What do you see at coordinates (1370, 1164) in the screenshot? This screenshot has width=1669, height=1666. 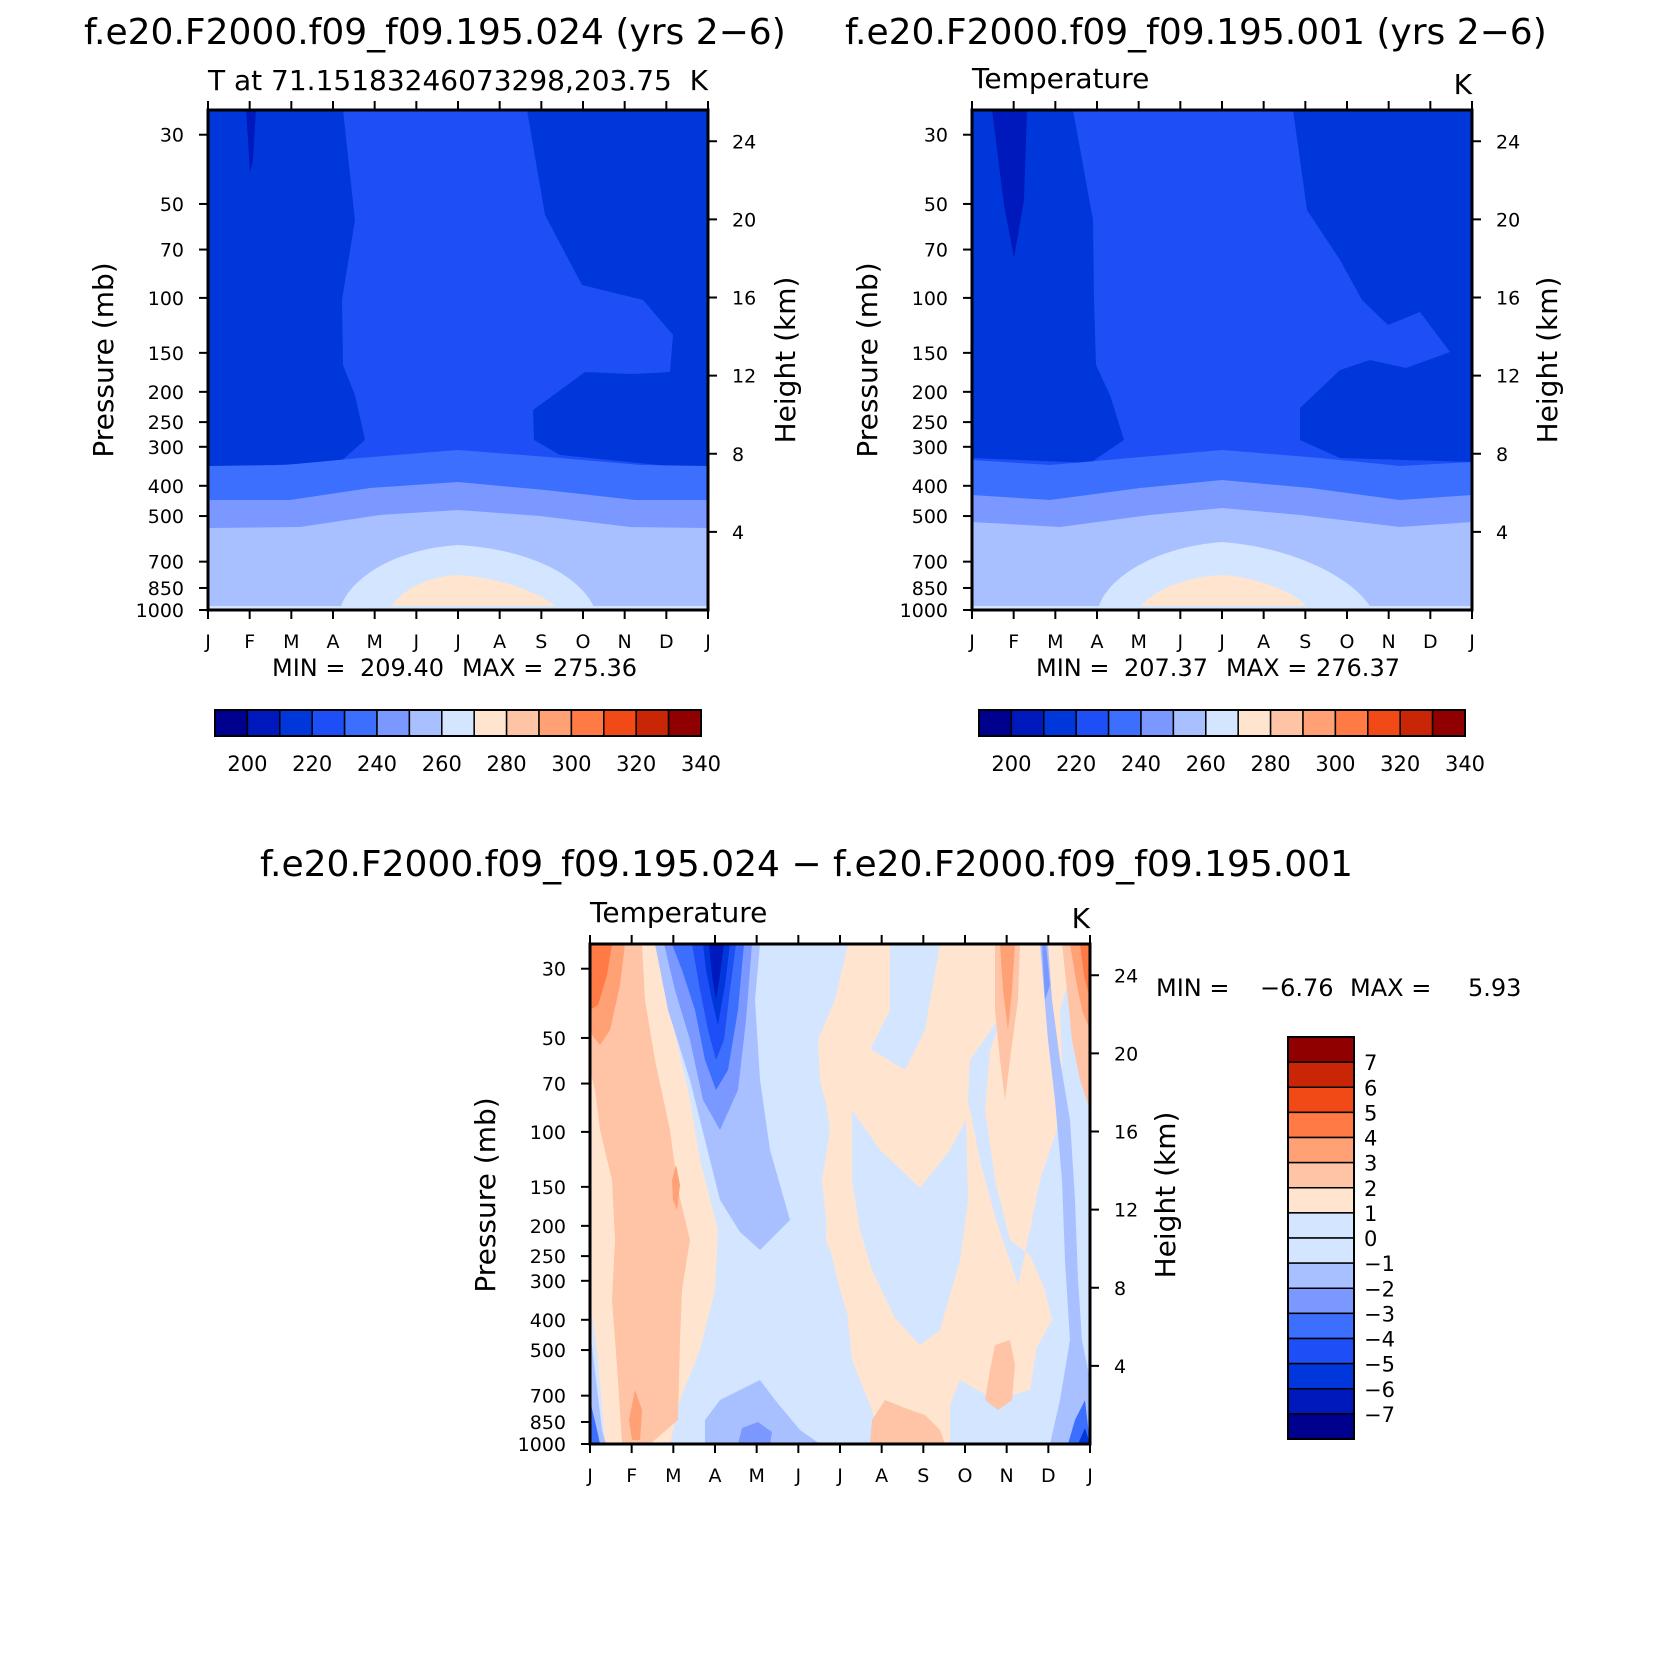 I see `colorbar-label: 3` at bounding box center [1370, 1164].